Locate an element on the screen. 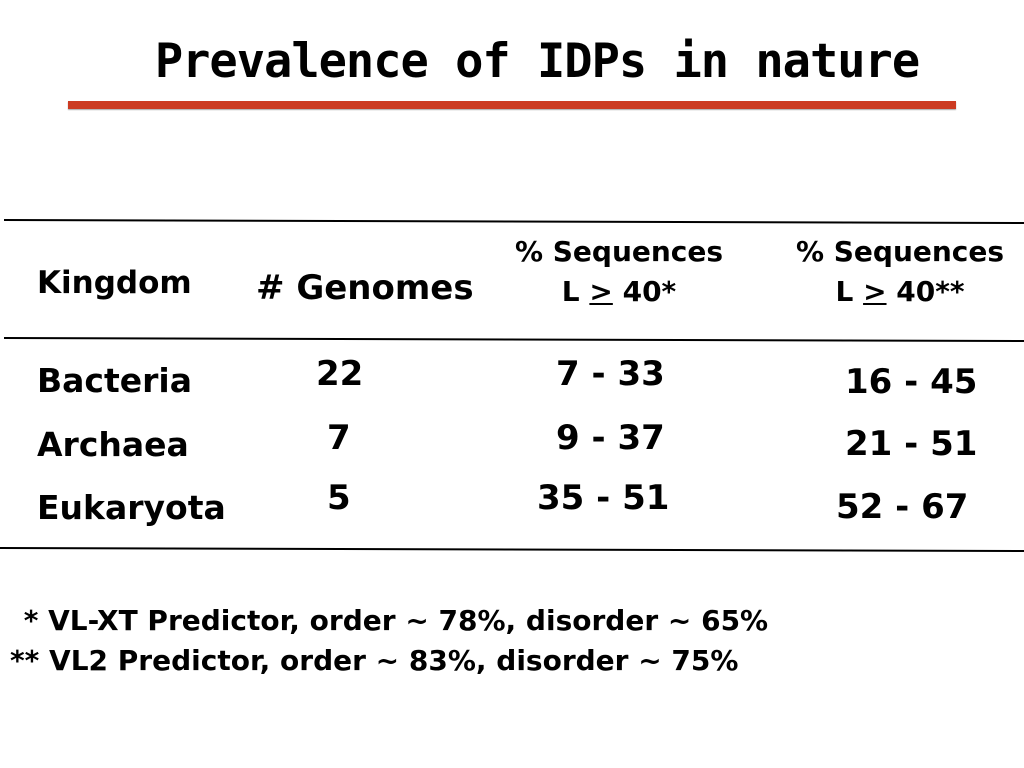 This screenshot has width=1024, height=768. cell-seq2-archaea: 21 - 51 is located at coordinates (911, 444).